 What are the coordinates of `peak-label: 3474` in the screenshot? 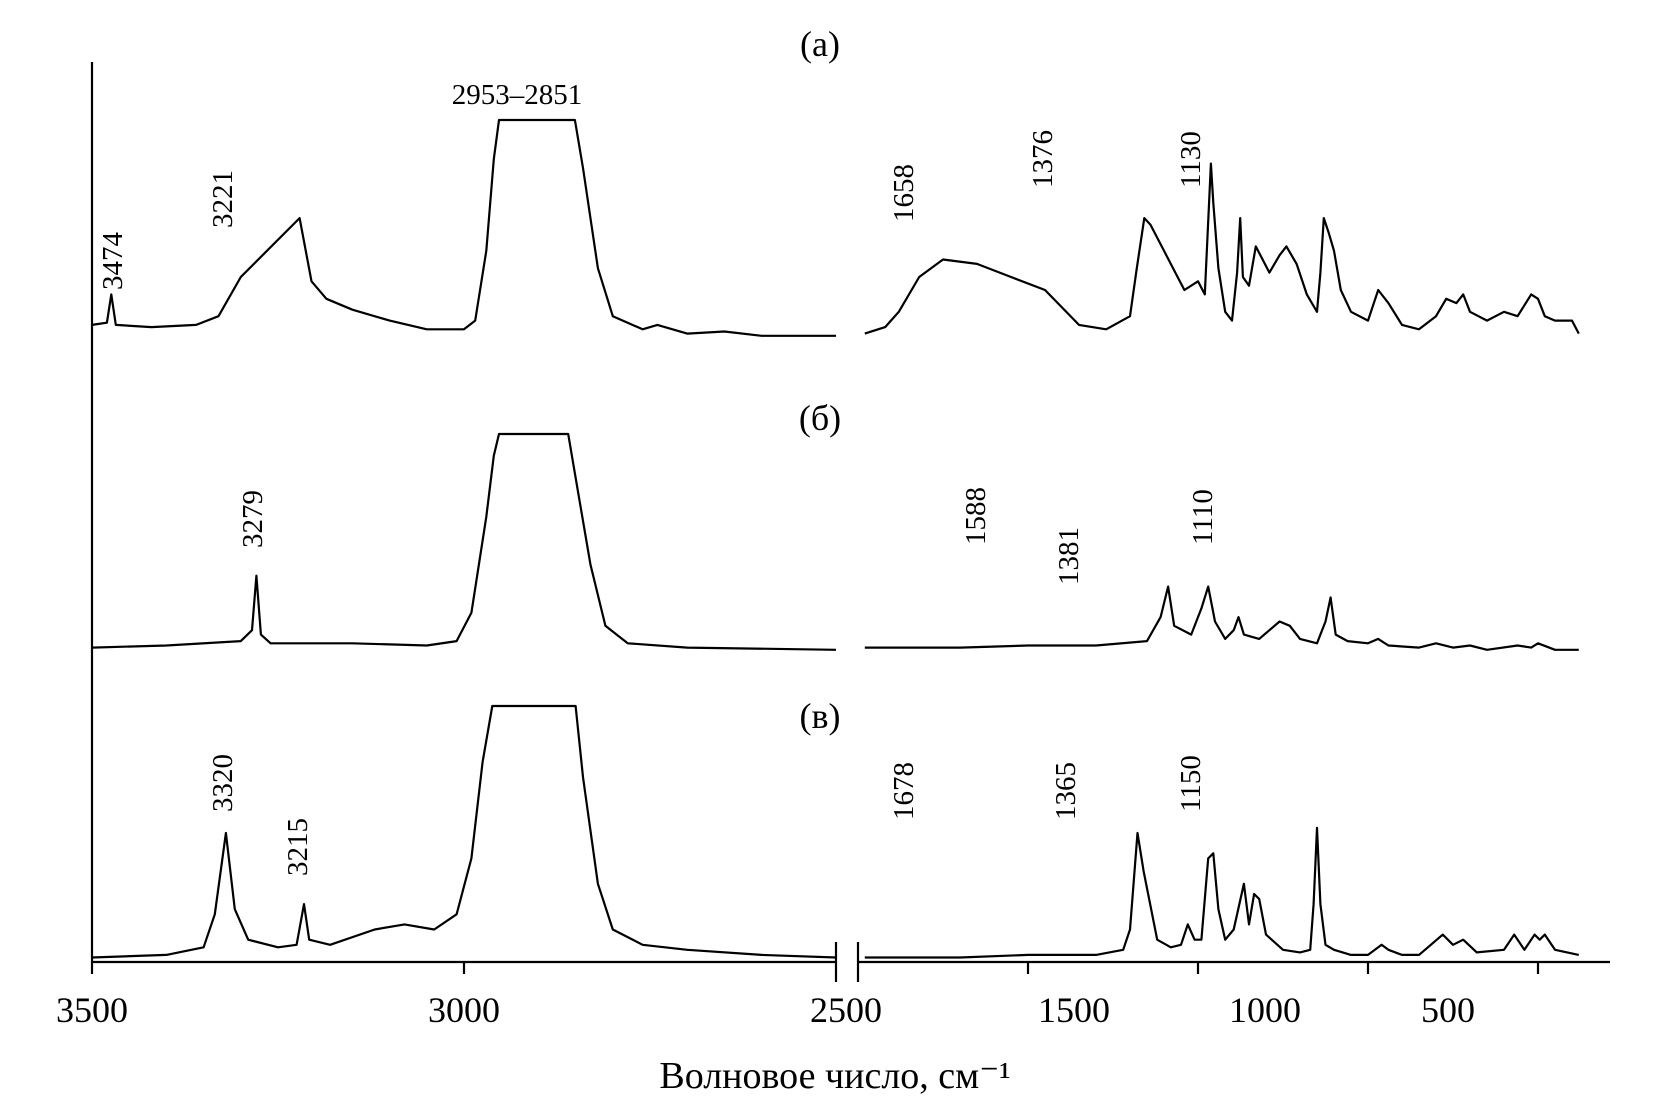 It's located at (113, 261).